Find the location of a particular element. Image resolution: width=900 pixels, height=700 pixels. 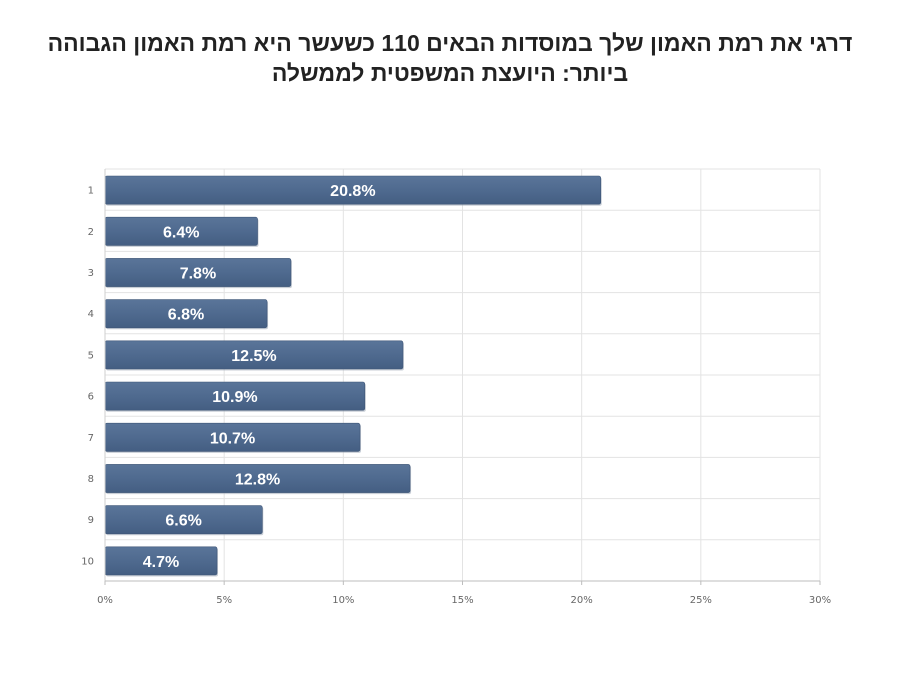

x-tick-label: 30% is located at coordinates (820, 600).